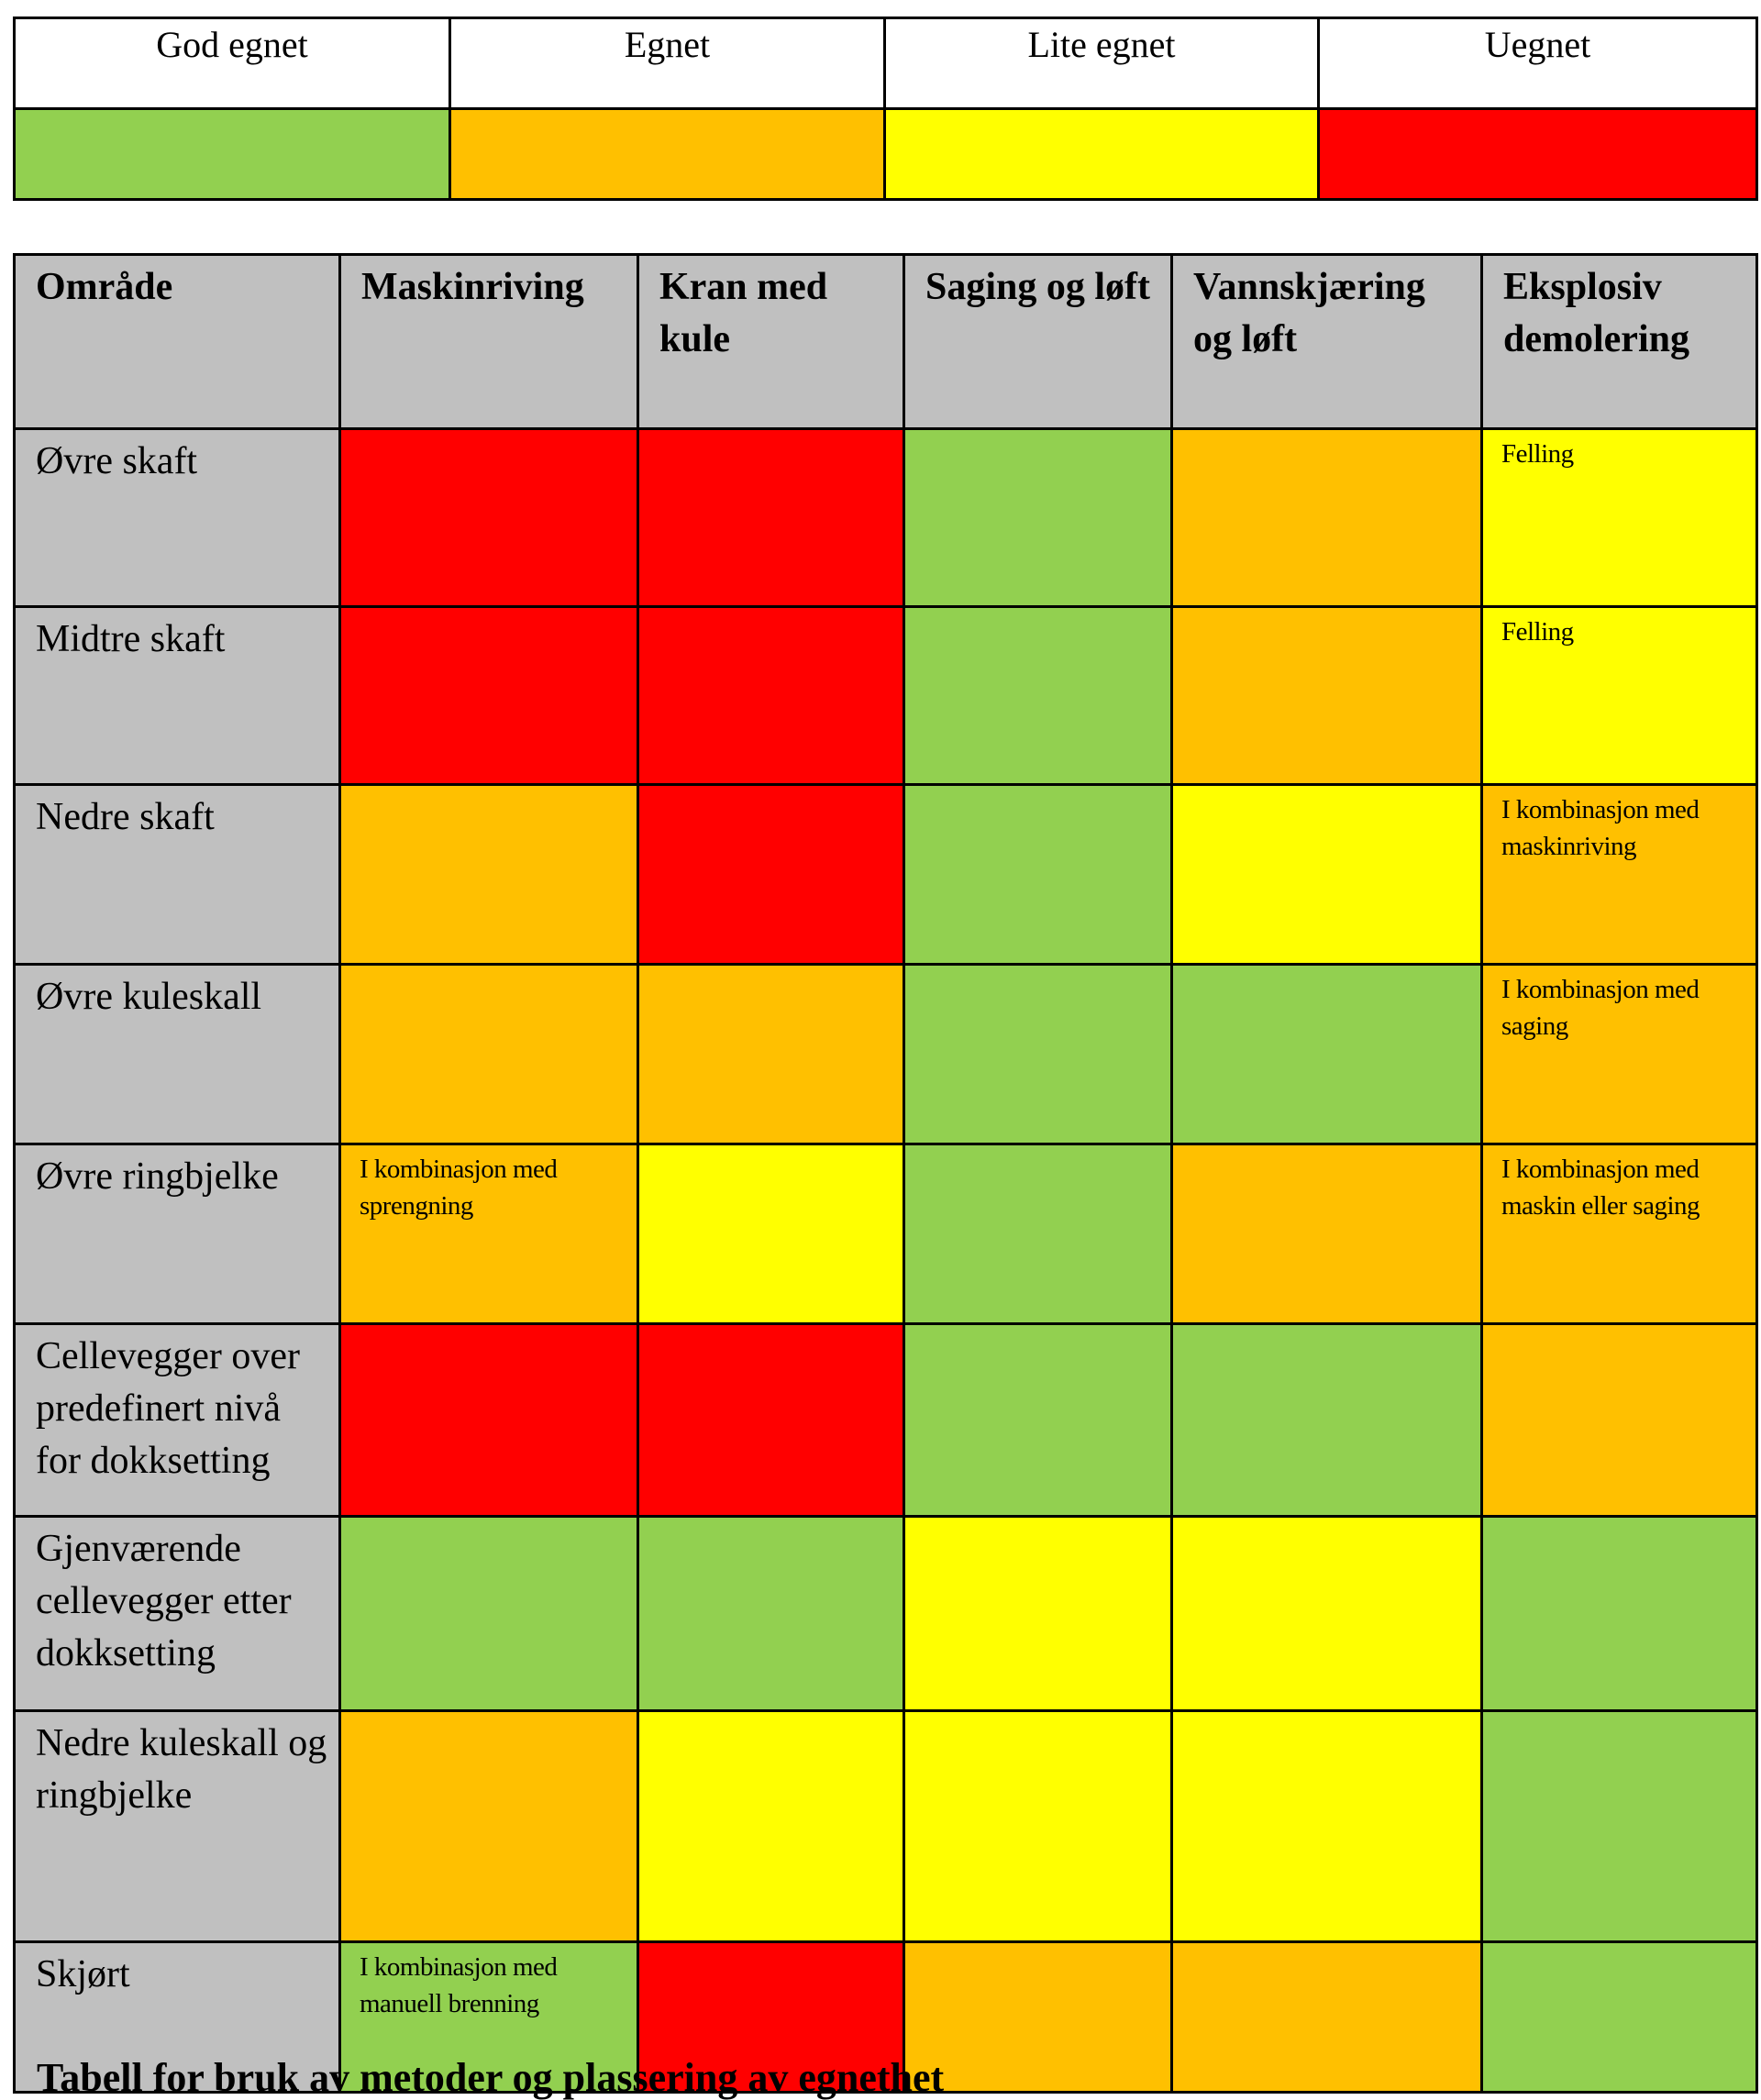 The height and width of the screenshot is (2100, 1761). I want to click on rating-cell: I kombinasjon med saging, so click(1619, 1054).